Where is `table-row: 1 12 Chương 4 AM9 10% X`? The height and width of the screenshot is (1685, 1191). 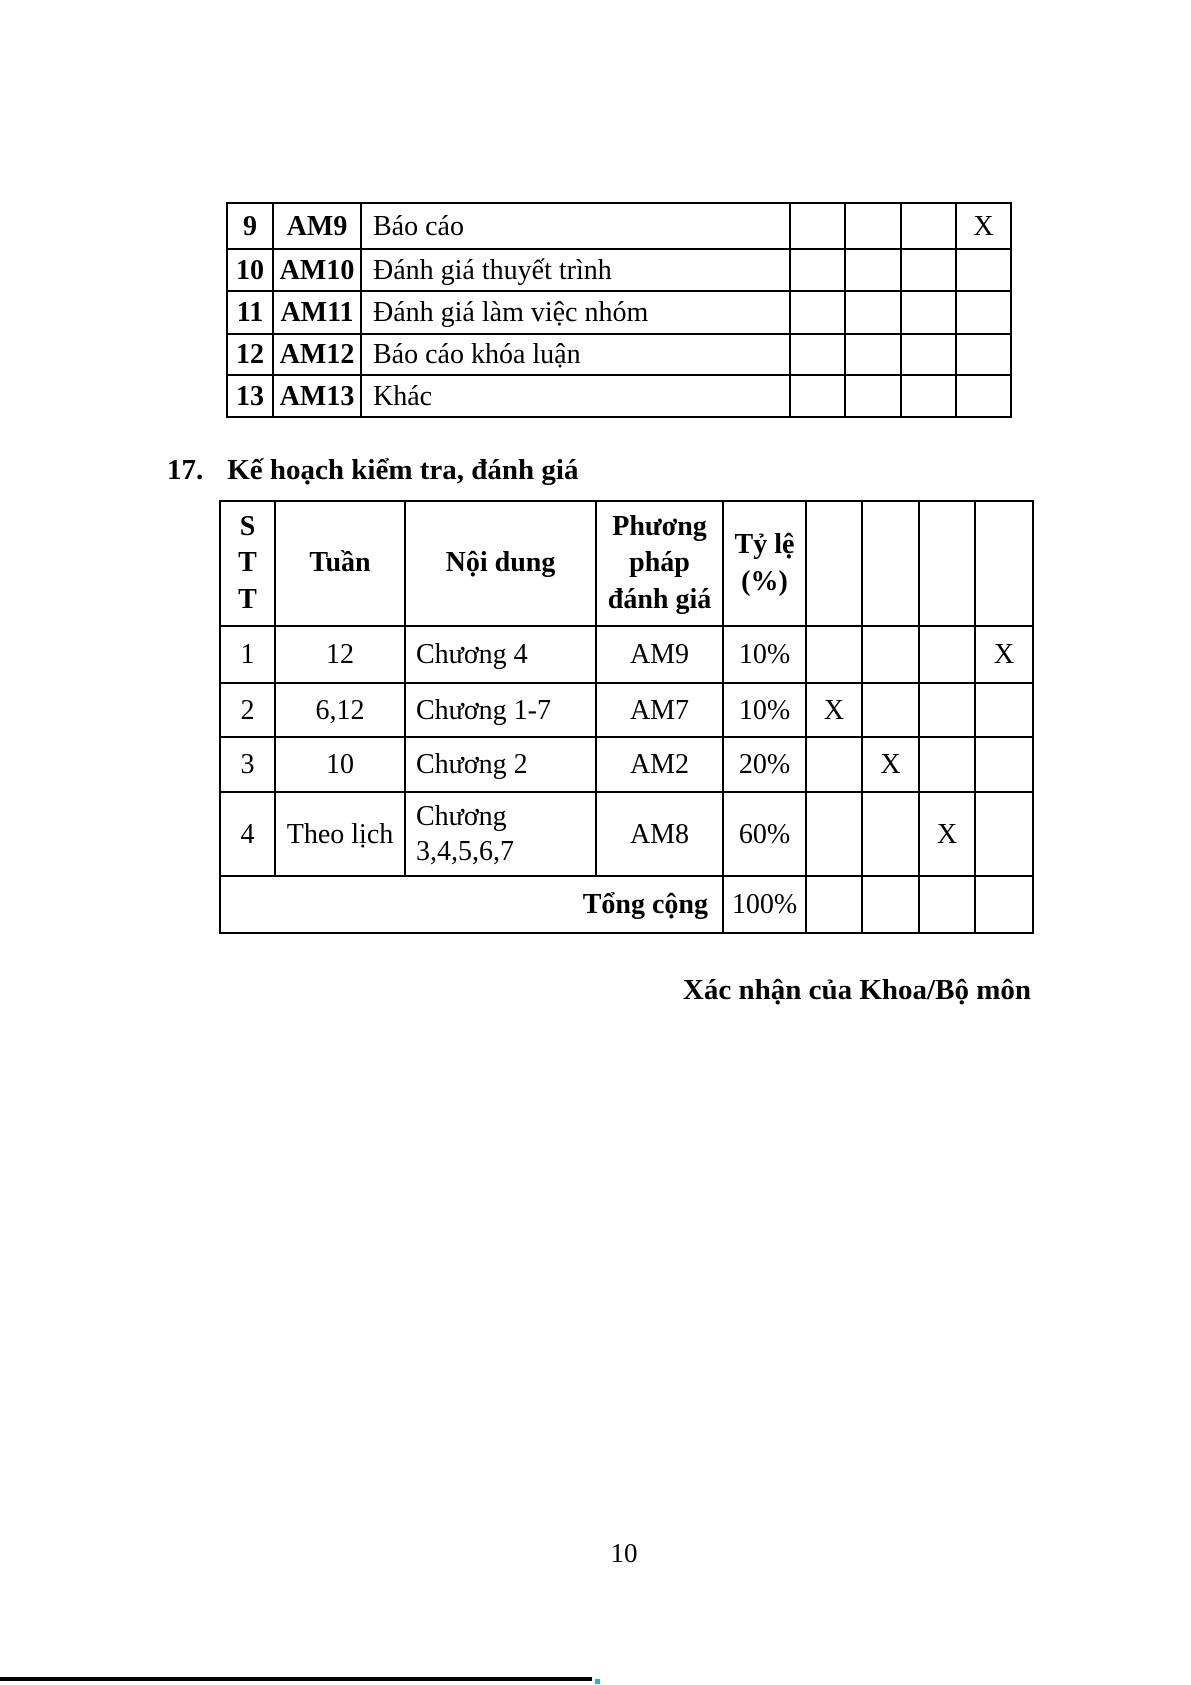 table-row: 1 12 Chương 4 AM9 10% X is located at coordinates (626, 654).